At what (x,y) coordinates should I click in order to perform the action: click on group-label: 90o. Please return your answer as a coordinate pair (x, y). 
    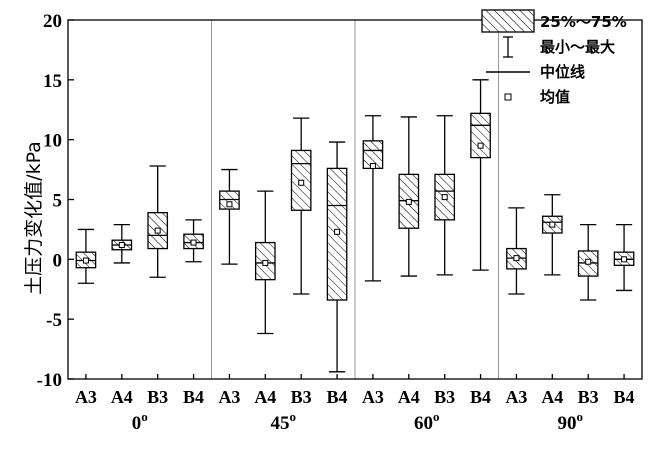
    Looking at the image, I should click on (571, 421).